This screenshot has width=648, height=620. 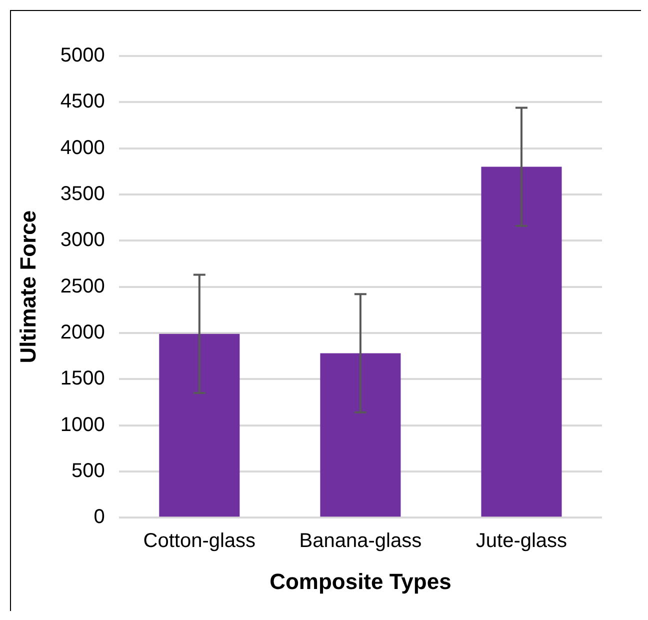 I want to click on x-tick-label: Cotton-glass, so click(x=199, y=541).